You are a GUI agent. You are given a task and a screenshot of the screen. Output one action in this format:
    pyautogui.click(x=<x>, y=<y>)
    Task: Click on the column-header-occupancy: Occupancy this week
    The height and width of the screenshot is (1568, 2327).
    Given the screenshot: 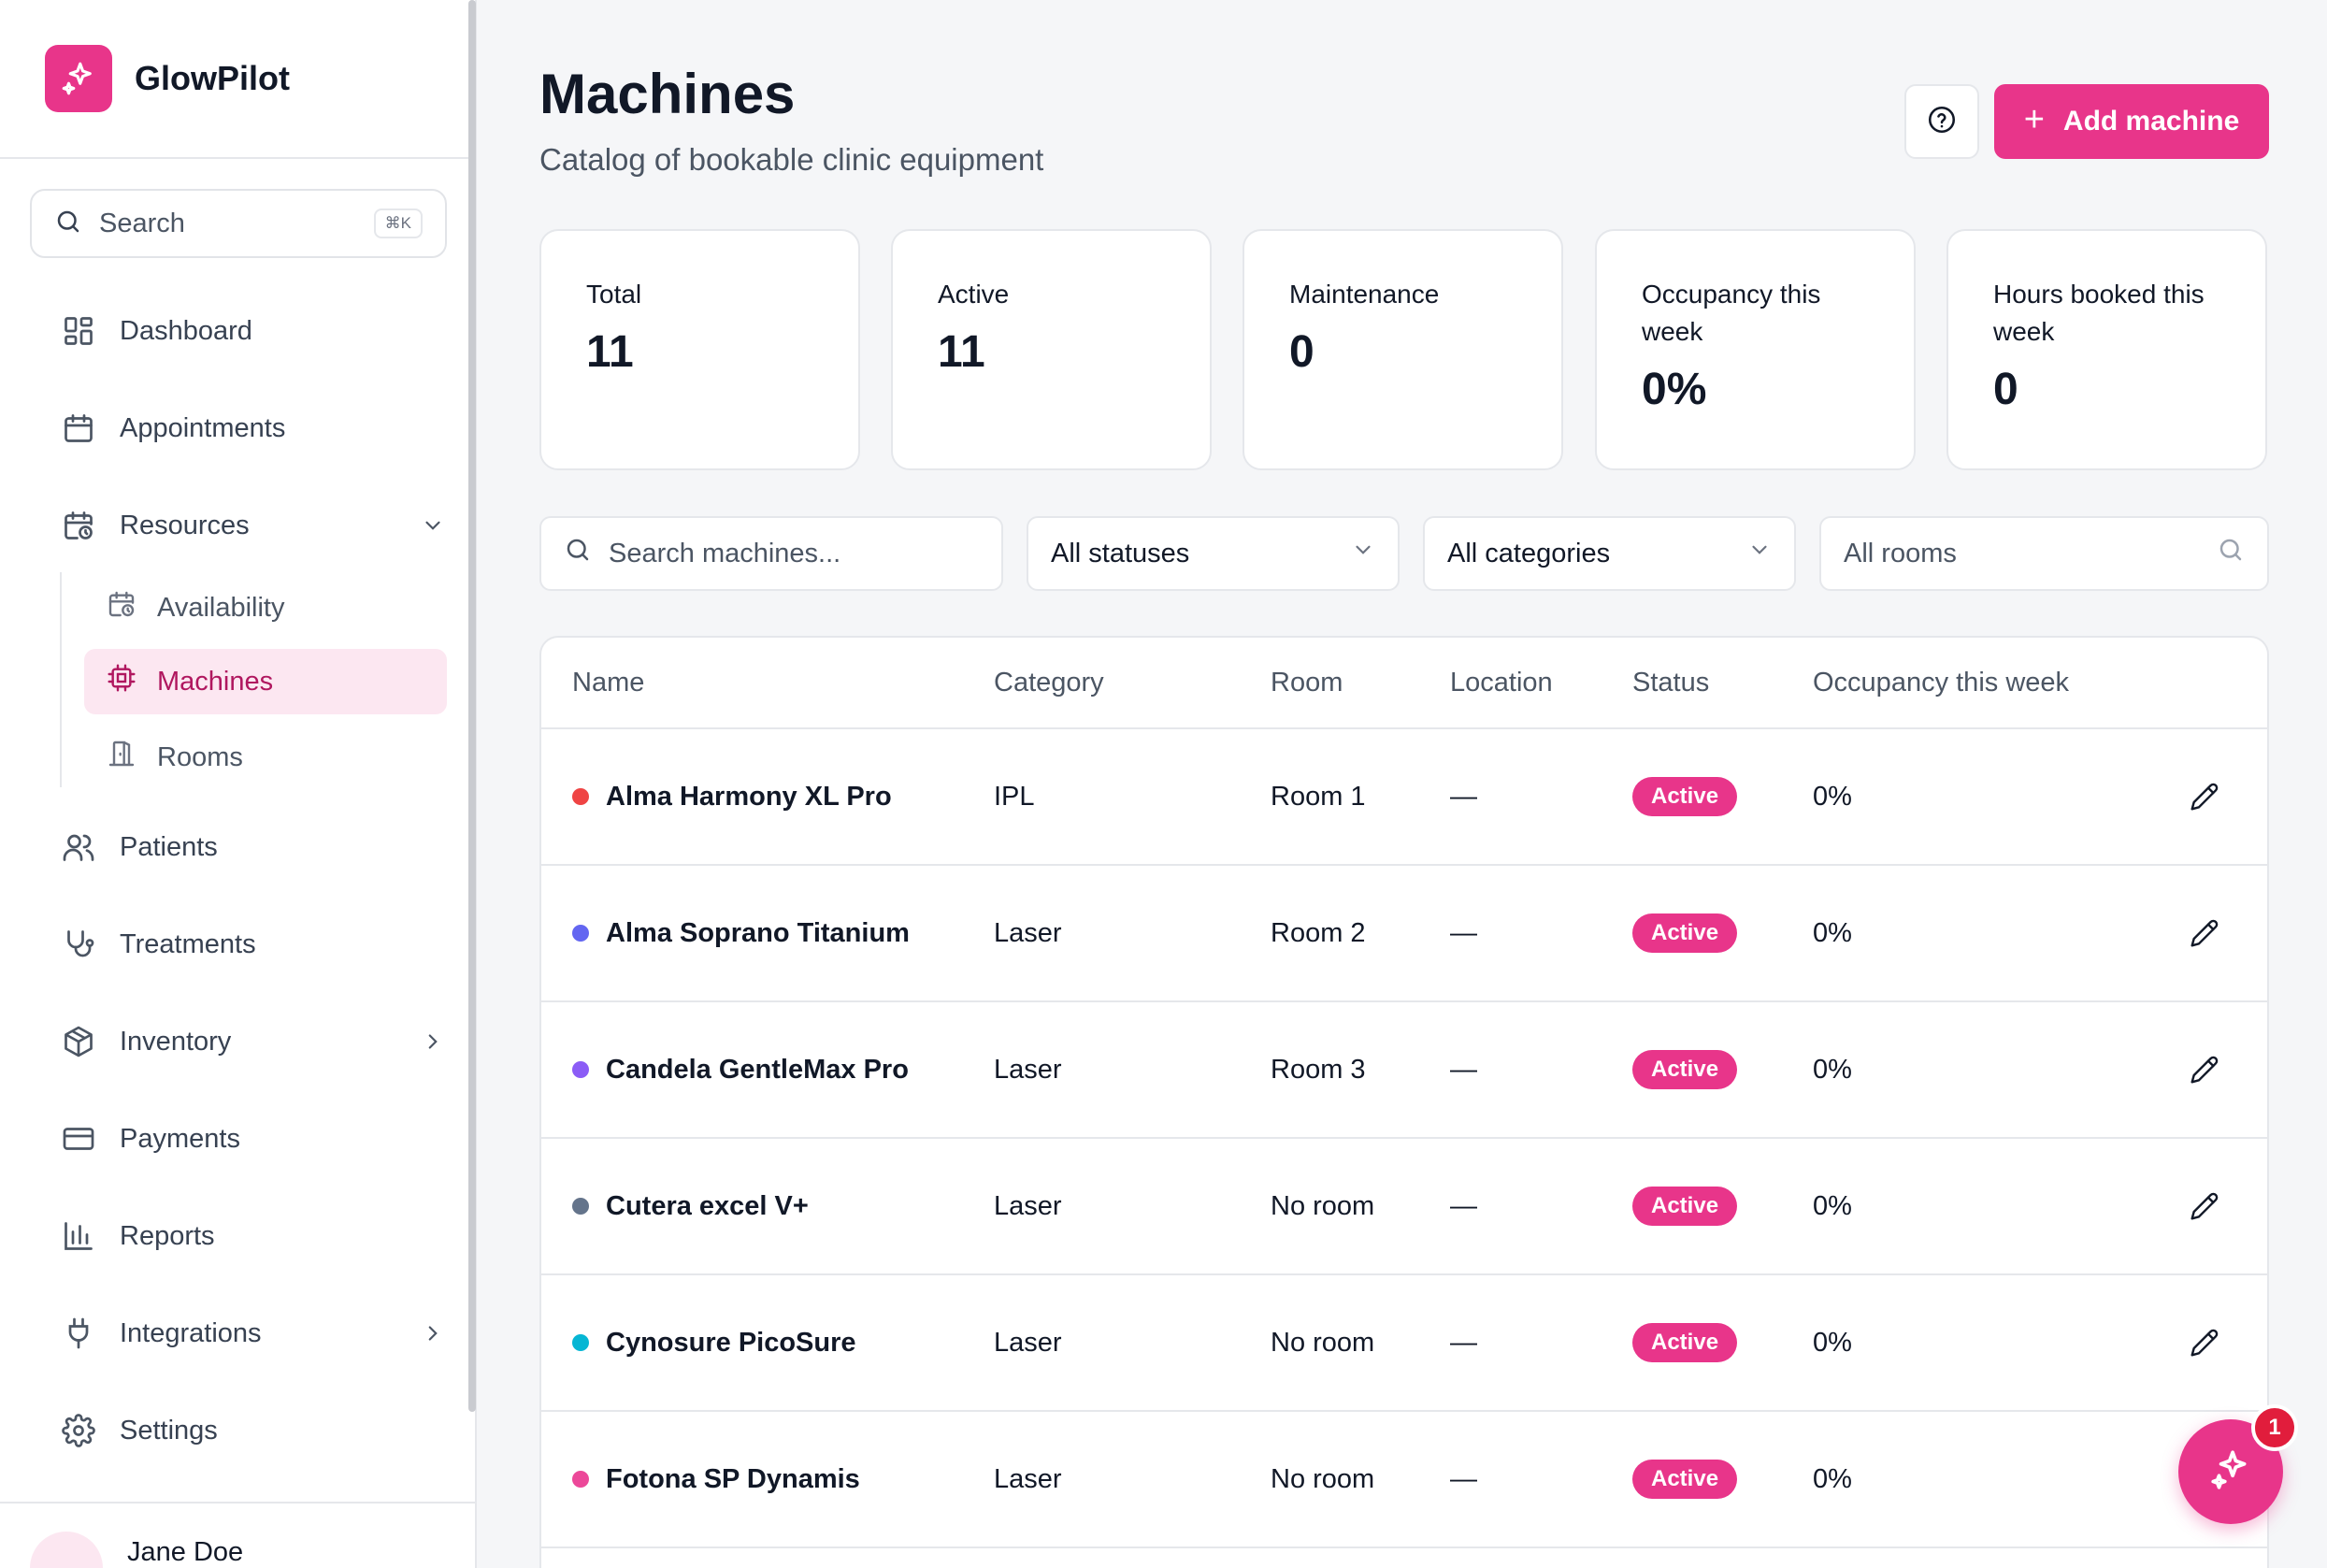 What is the action you would take?
    pyautogui.click(x=1942, y=683)
    